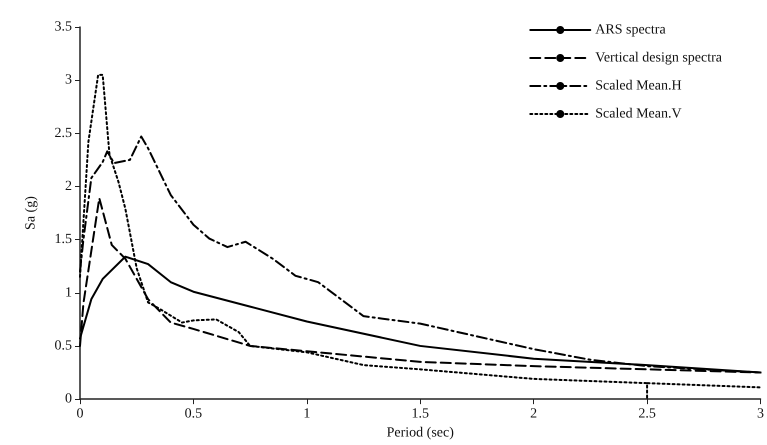 The image size is (767, 445). I want to click on legend-label: Scaled Mean.H, so click(638, 86).